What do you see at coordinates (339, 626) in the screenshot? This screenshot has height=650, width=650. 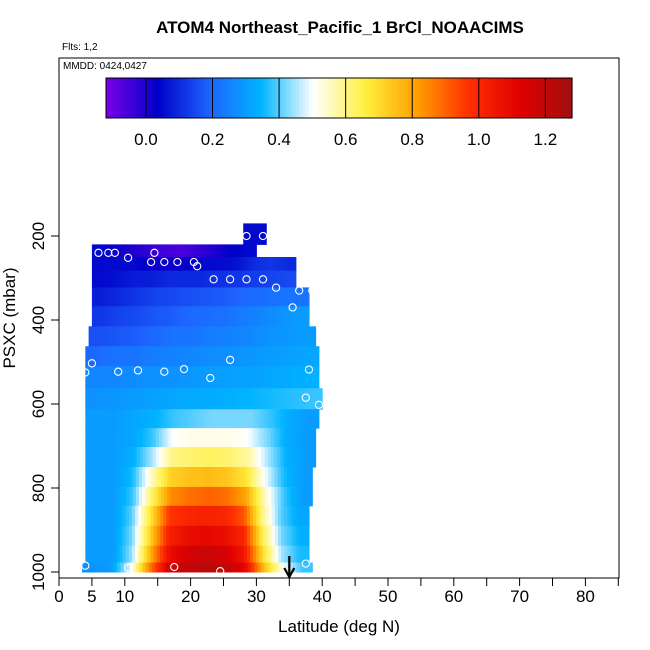 I see `x-axis-label: Latitude (deg N)` at bounding box center [339, 626].